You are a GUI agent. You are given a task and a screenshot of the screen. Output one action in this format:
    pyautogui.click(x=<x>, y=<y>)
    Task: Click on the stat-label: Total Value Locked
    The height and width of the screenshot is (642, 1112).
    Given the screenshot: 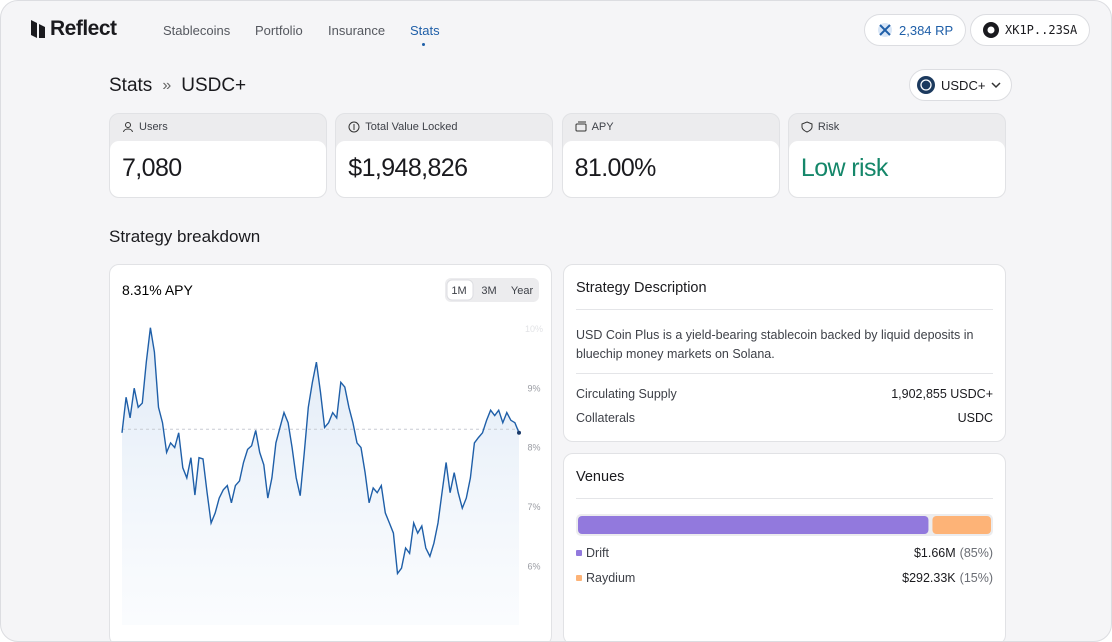 What is the action you would take?
    pyautogui.click(x=411, y=127)
    